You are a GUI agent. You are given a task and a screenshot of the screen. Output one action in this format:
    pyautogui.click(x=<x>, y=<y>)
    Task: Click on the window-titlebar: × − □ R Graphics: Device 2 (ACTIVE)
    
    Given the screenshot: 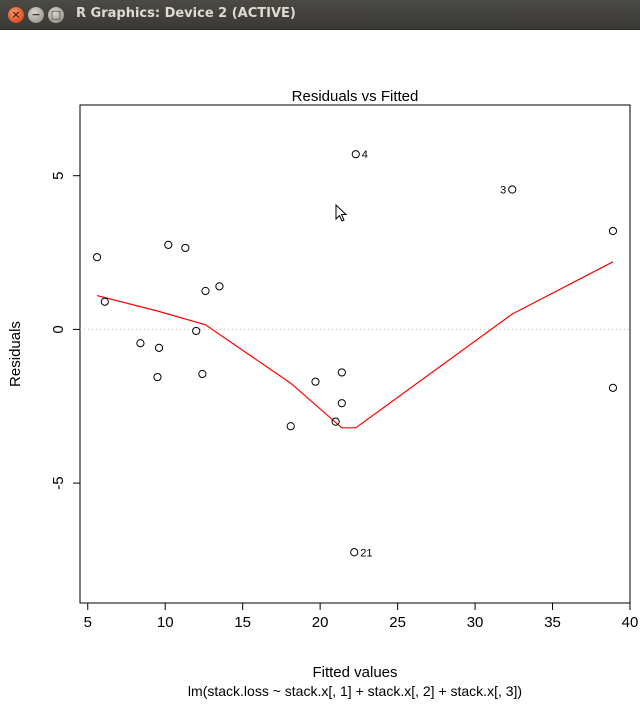 What is the action you would take?
    pyautogui.click(x=320, y=15)
    